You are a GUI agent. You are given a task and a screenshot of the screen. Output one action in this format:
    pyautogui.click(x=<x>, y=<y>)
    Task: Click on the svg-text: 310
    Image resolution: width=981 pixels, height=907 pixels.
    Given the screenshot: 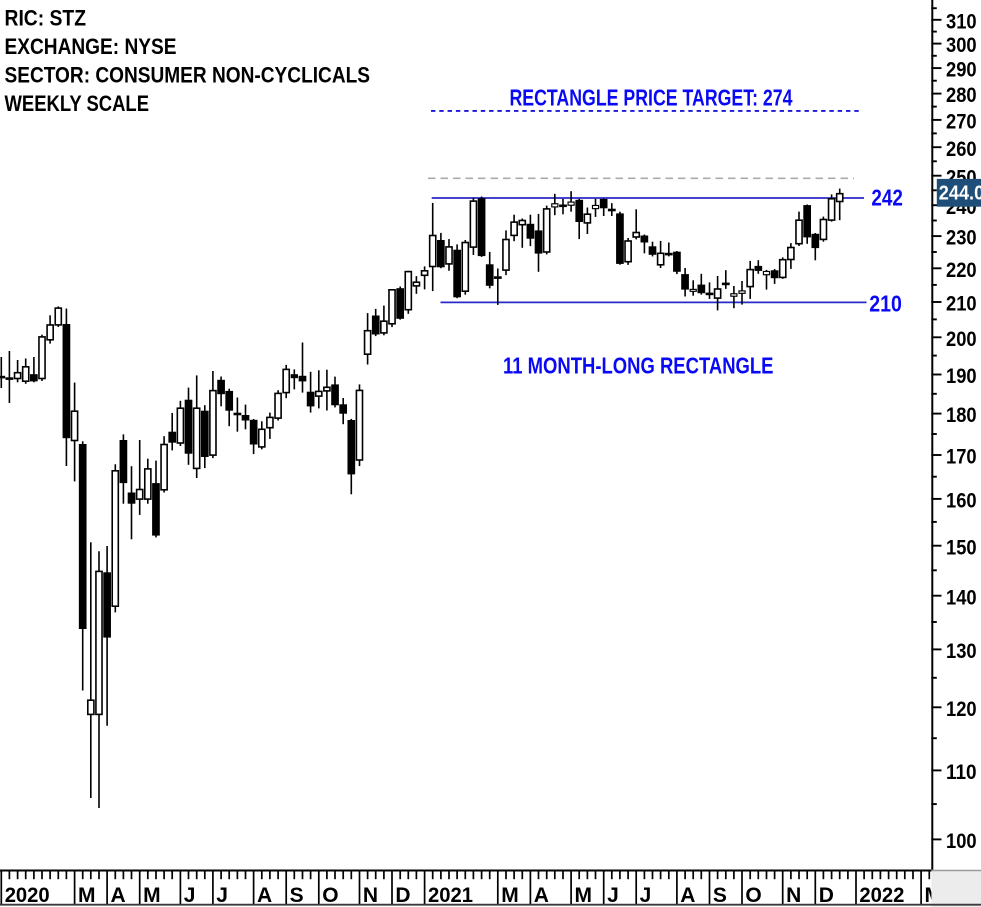 What is the action you would take?
    pyautogui.click(x=961, y=21)
    